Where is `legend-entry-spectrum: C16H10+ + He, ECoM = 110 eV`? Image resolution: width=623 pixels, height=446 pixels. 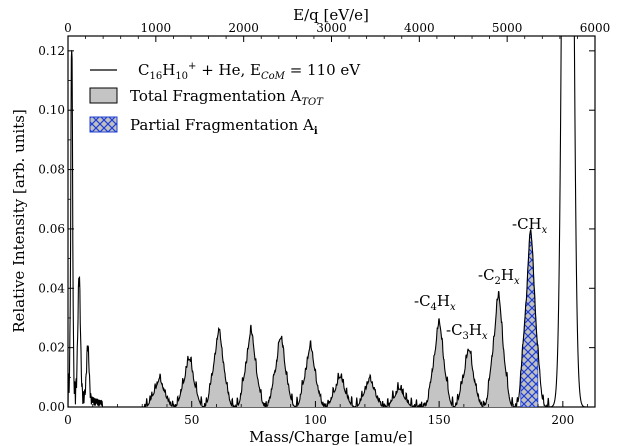
legend-entry-spectrum: C16H10+ + He, ECoM = 110 eV is located at coordinates (249, 71).